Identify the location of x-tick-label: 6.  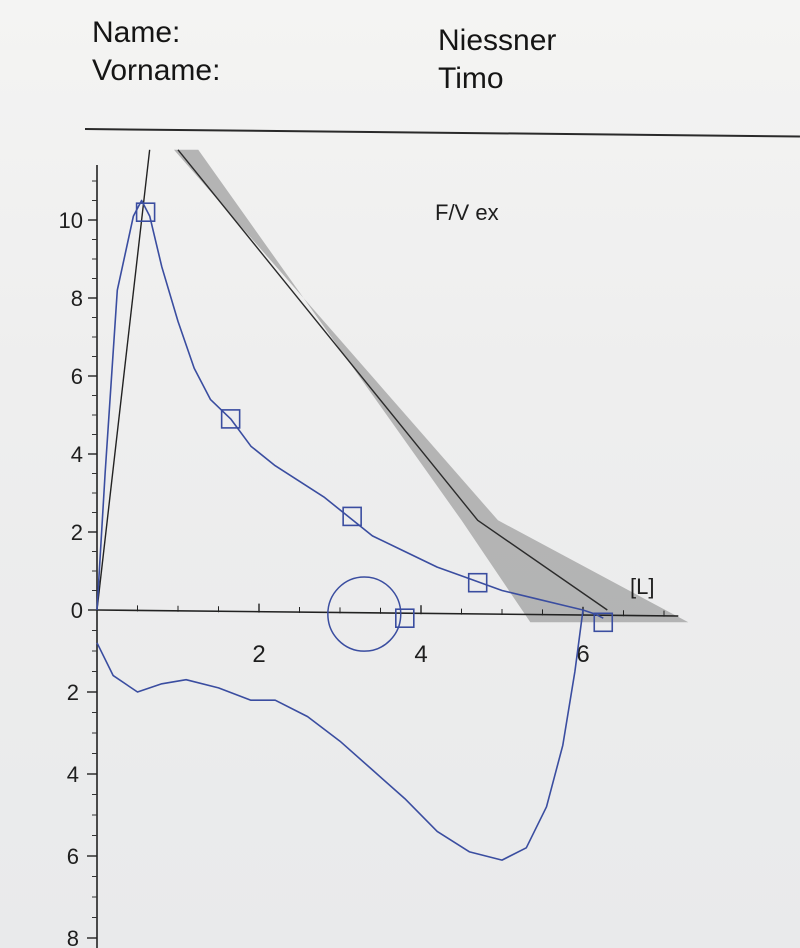
(582, 654).